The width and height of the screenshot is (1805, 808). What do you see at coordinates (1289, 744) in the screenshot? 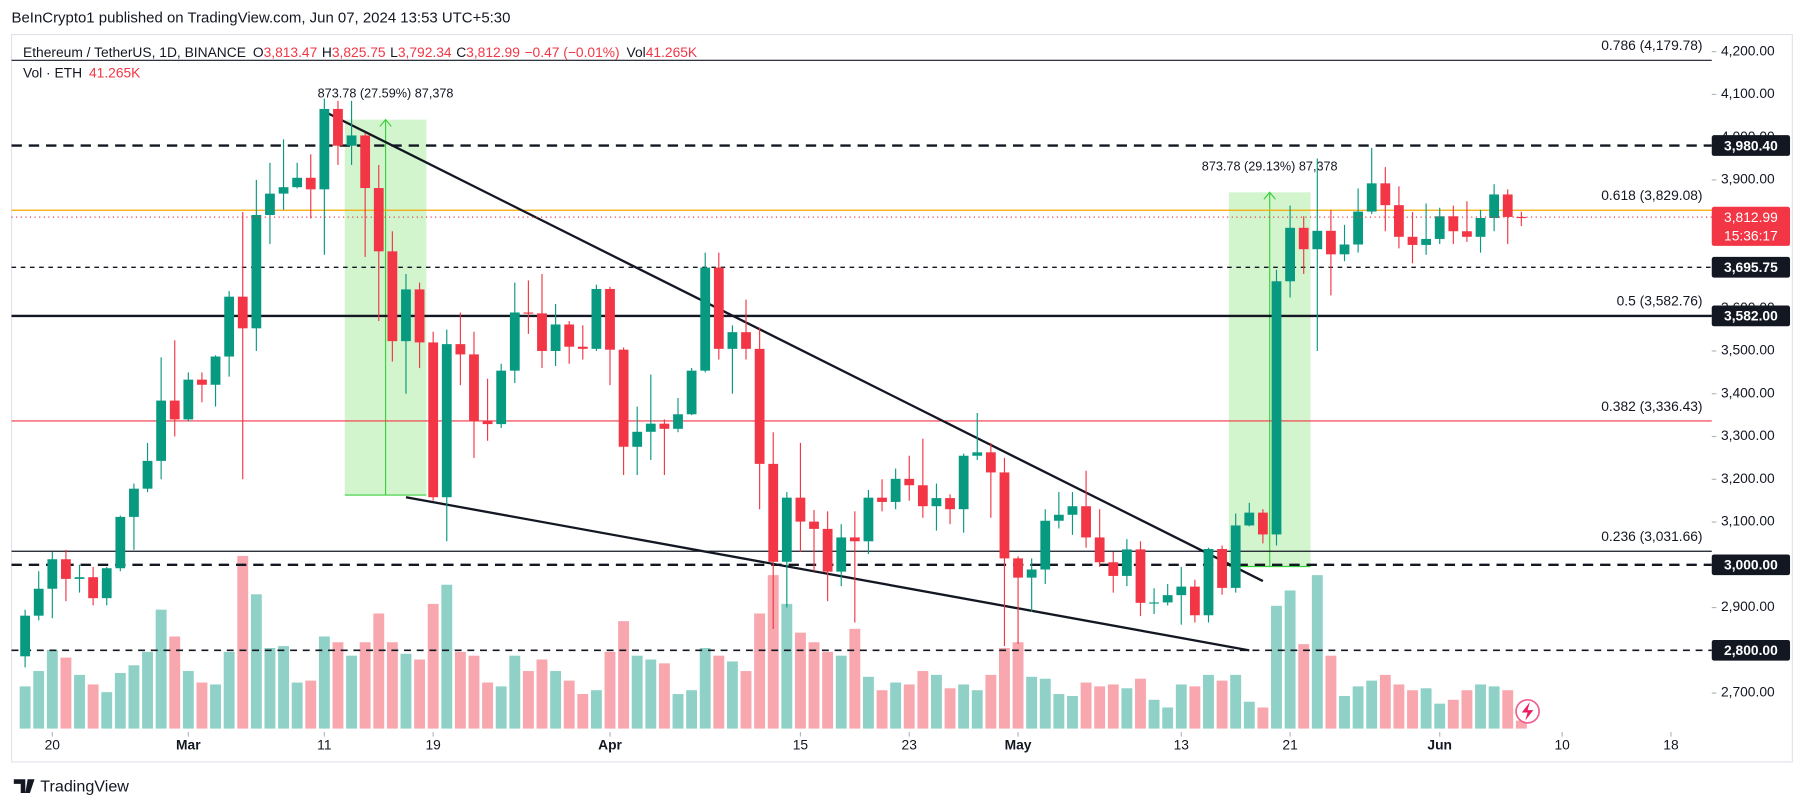
I see `x-tick-label: 21` at bounding box center [1289, 744].